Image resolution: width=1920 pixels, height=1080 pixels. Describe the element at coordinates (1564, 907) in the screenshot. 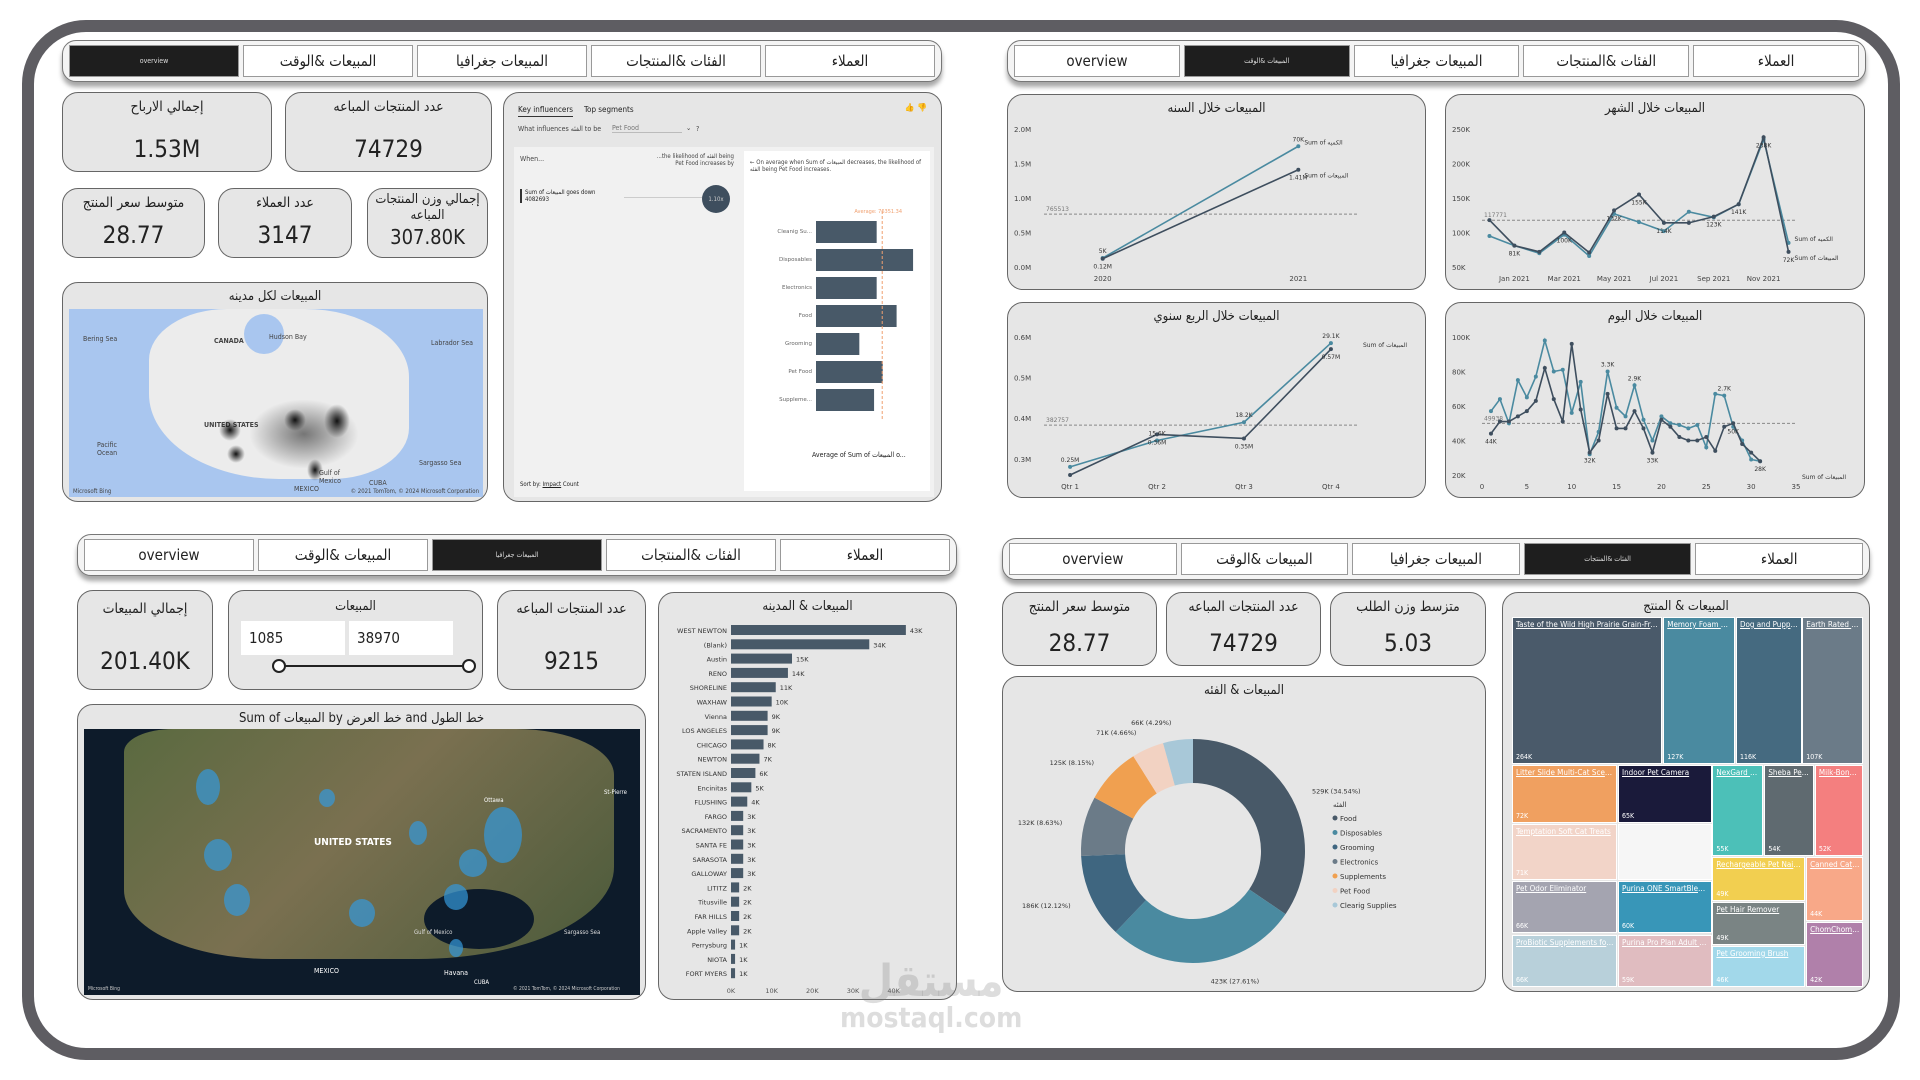

I see `treemap-tile: Pet Odor Eliminator 66K` at that location.